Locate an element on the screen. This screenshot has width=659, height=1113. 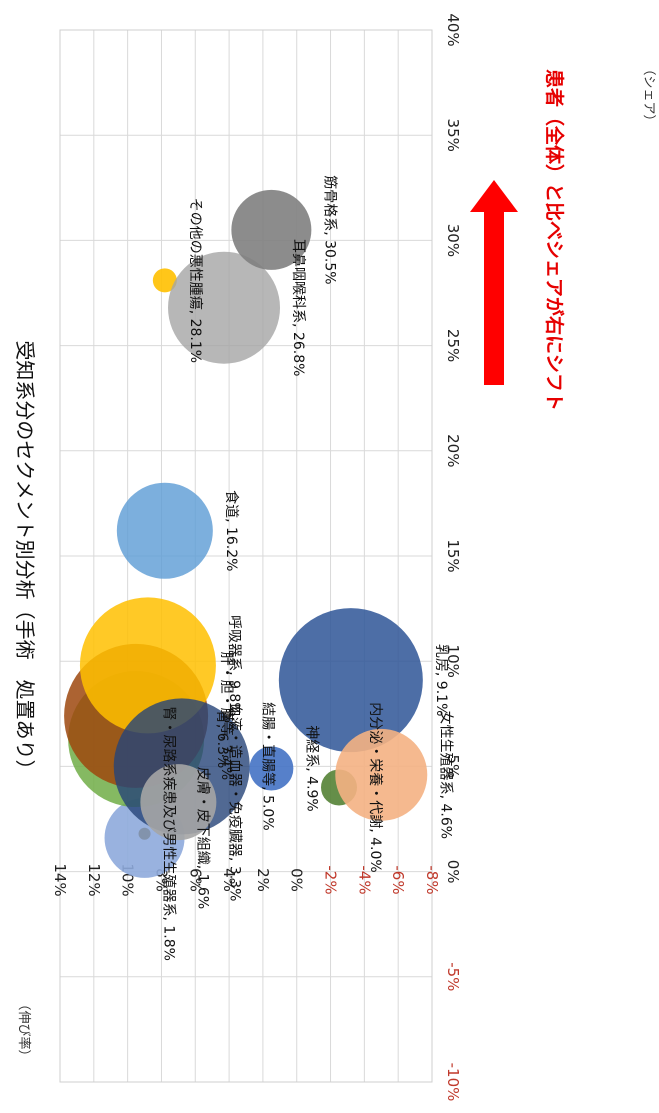
y-axis-name: （伸び率） is located at coordinates (24, 1029).